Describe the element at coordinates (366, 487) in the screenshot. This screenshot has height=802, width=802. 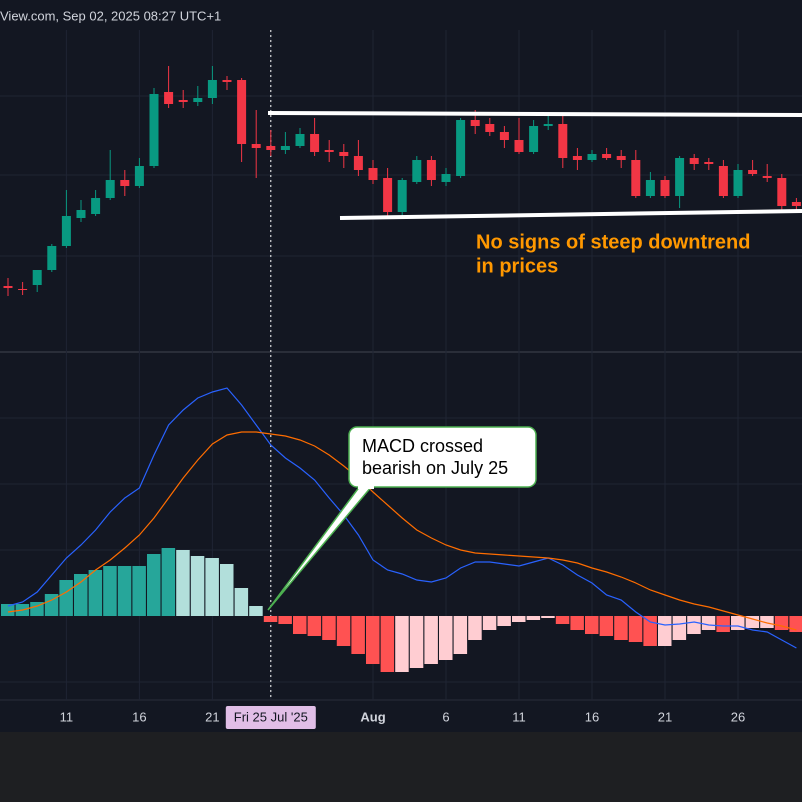
I see `callout-joint` at that location.